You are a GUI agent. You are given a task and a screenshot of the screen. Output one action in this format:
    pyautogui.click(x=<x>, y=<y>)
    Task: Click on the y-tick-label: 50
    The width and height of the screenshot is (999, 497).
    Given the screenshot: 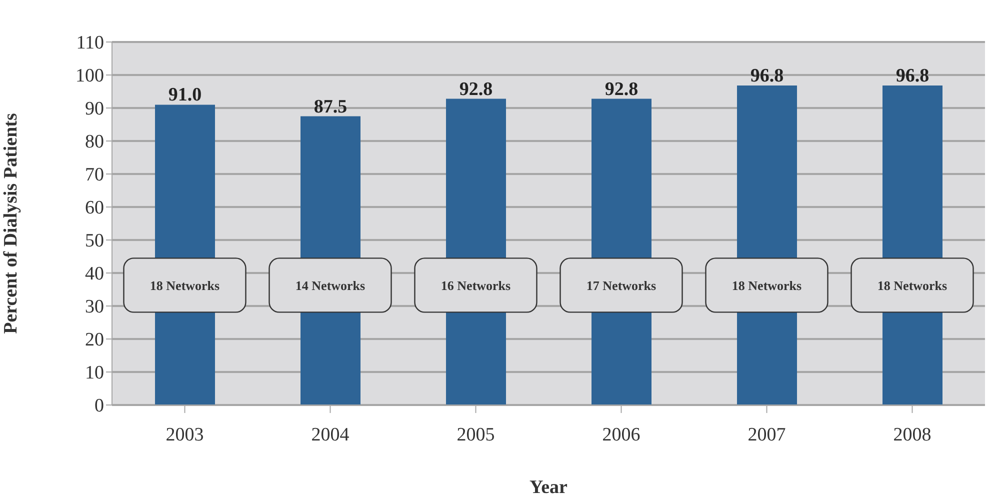 What is the action you would take?
    pyautogui.click(x=94, y=241)
    